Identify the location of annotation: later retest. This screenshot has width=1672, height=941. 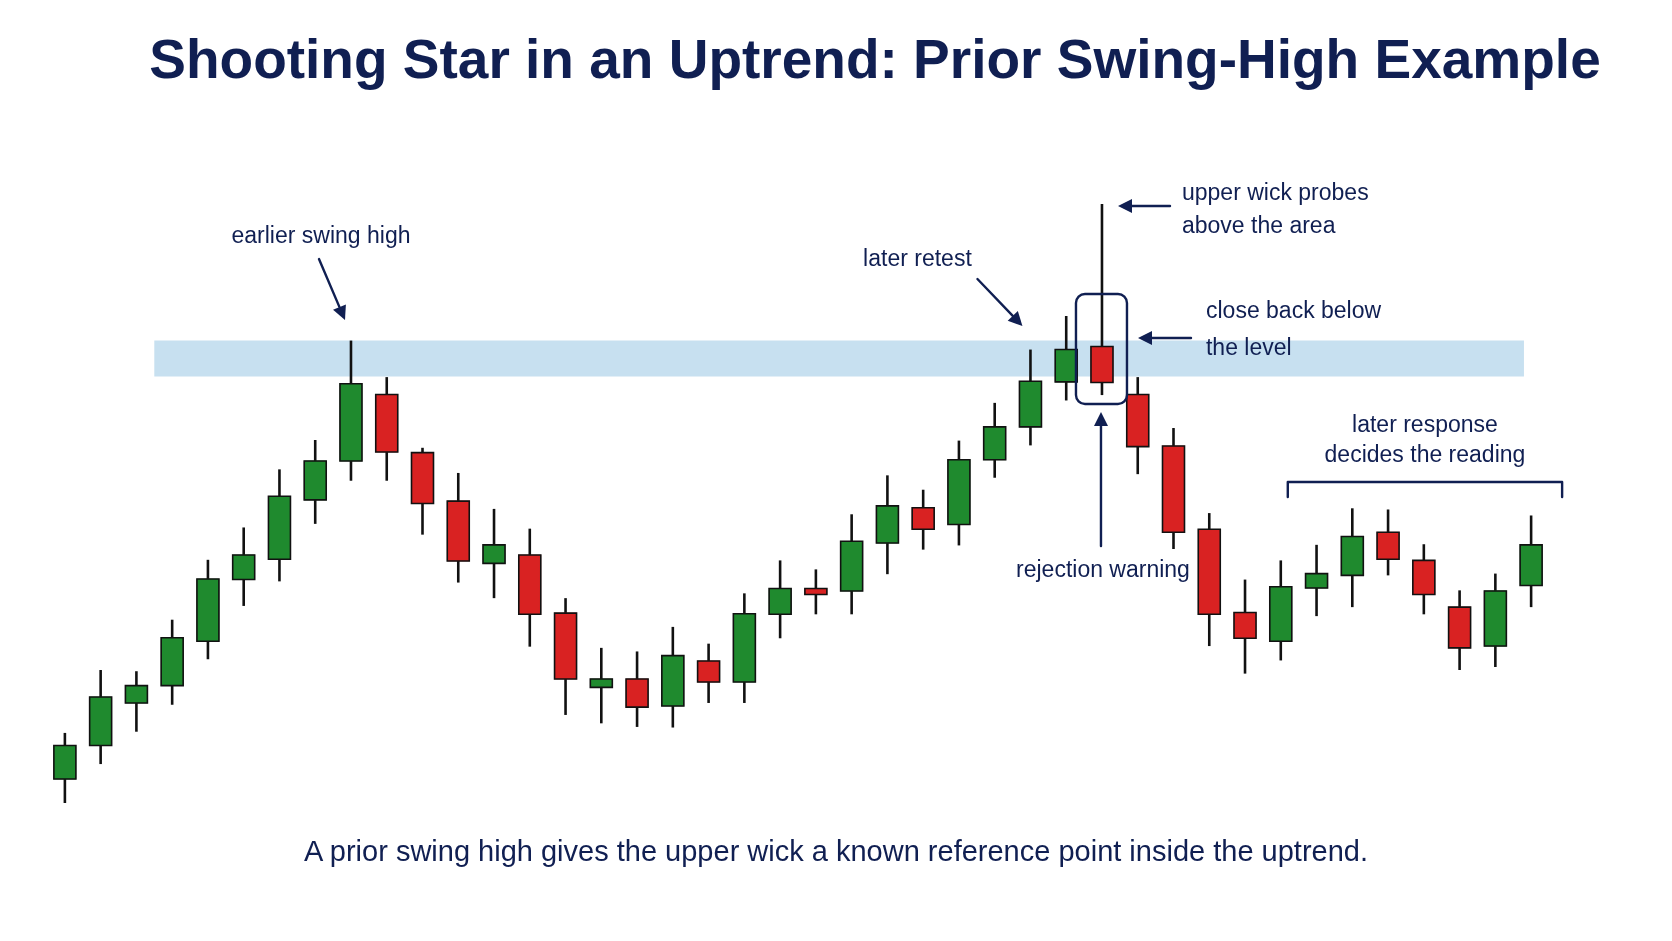
(918, 258).